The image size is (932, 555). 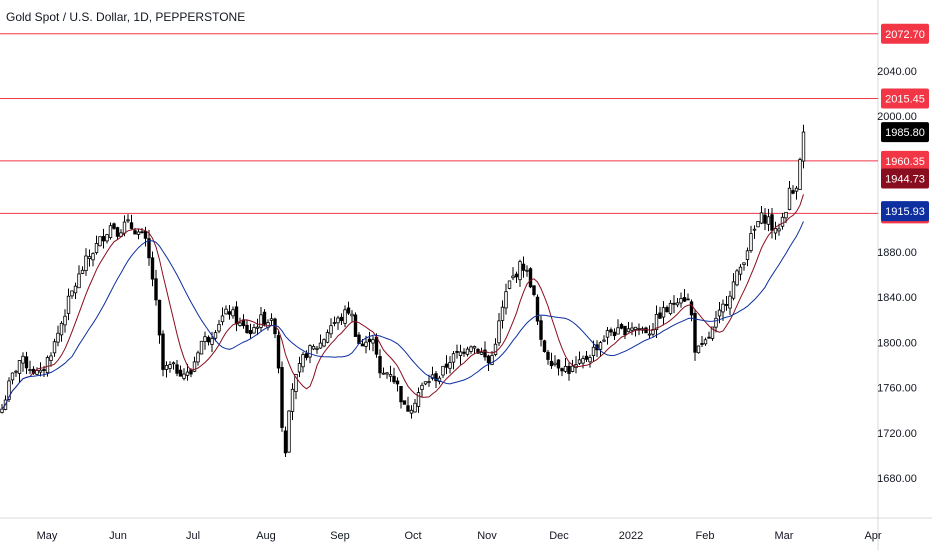 I want to click on x-tick-label: Apr, so click(x=872, y=536).